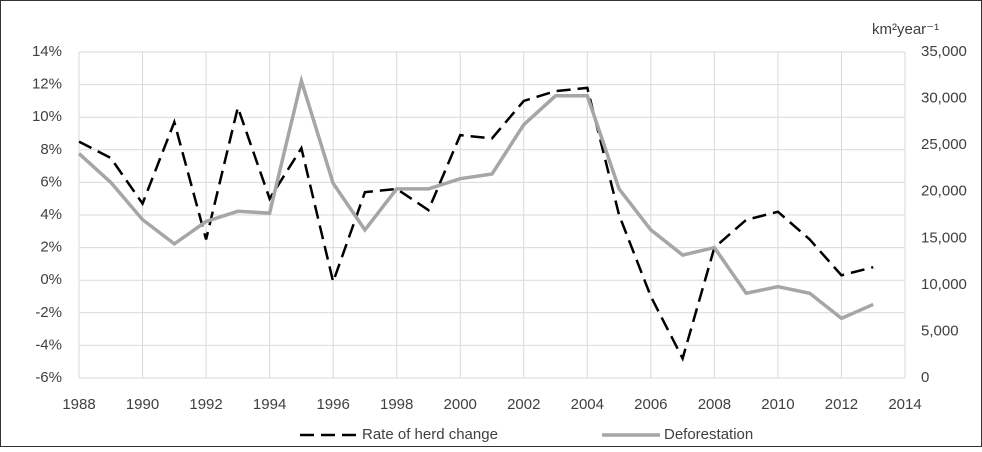  What do you see at coordinates (587, 404) in the screenshot?
I see `x-tick-label: 2004` at bounding box center [587, 404].